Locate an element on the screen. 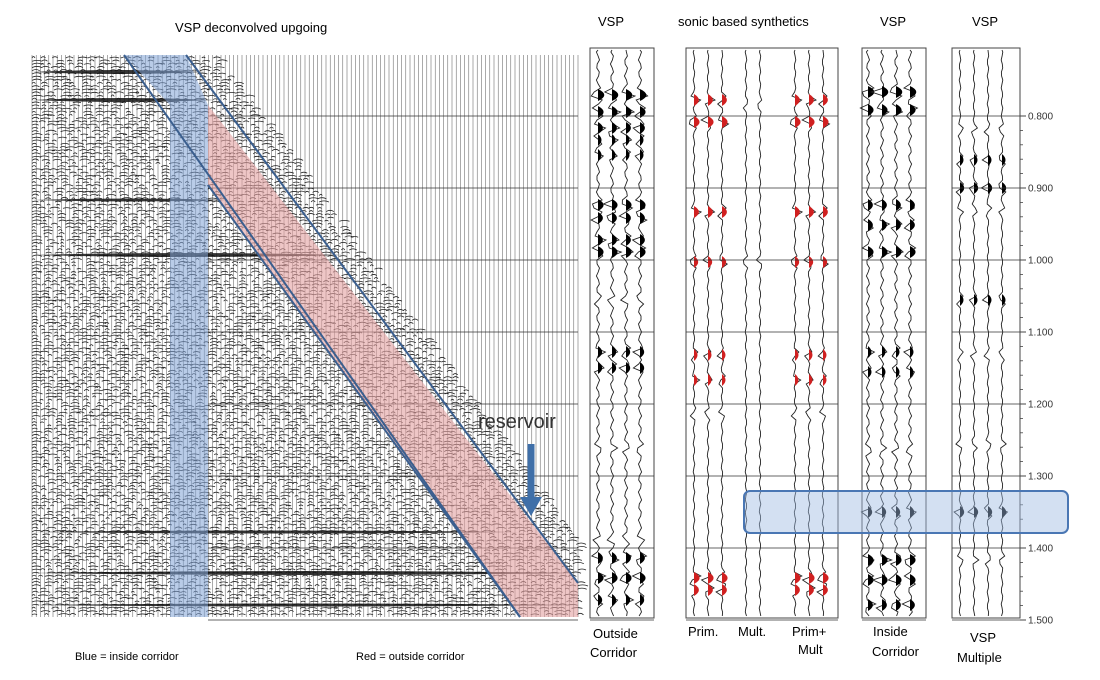 The image size is (1100, 680). primaries-label: Prim. is located at coordinates (703, 631).